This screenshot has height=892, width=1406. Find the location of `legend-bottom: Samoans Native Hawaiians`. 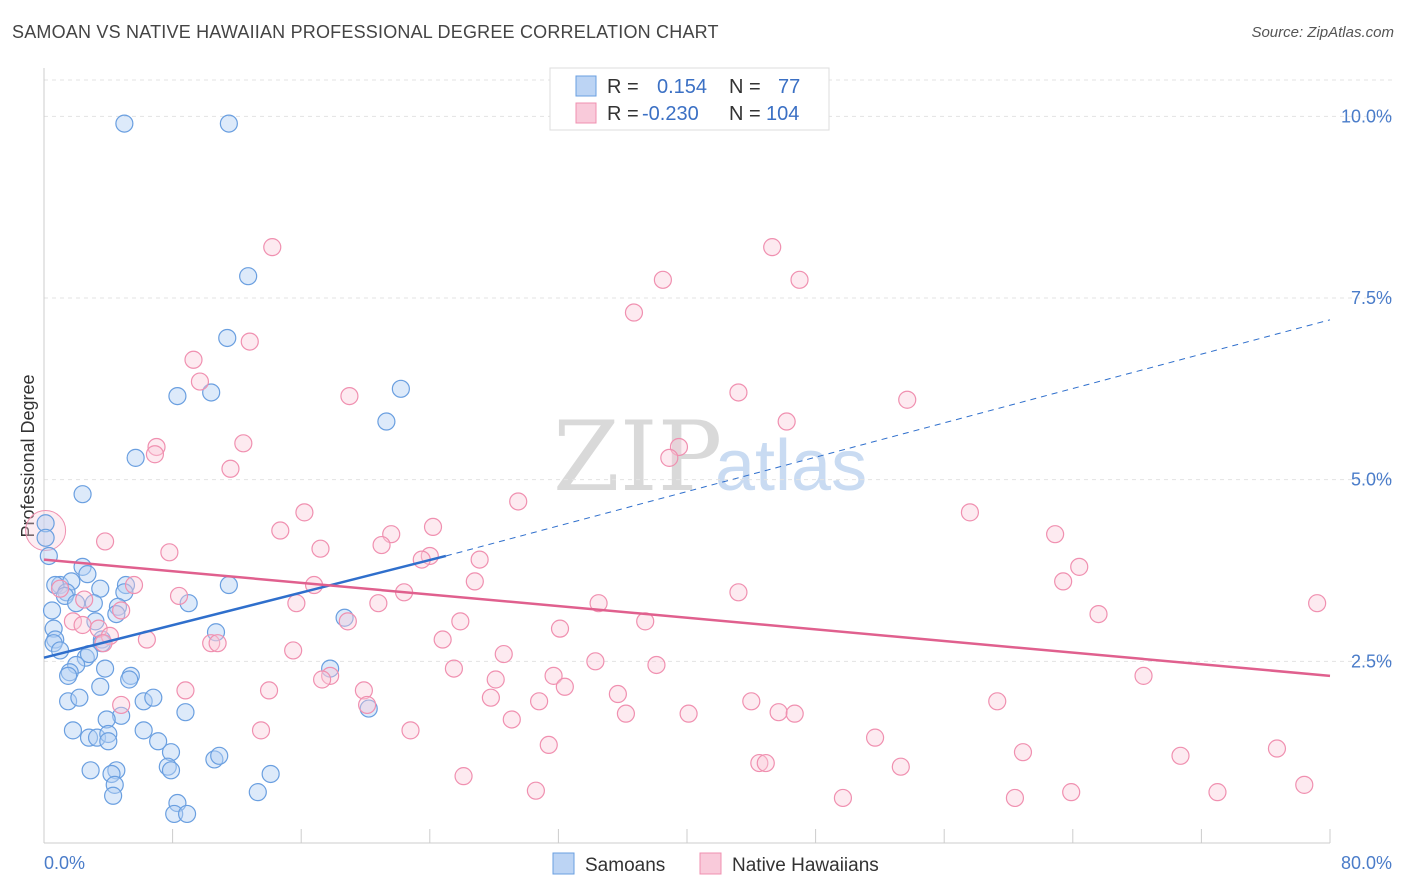

legend-bottom: Samoans Native Hawaiians is located at coordinates (715, 864).